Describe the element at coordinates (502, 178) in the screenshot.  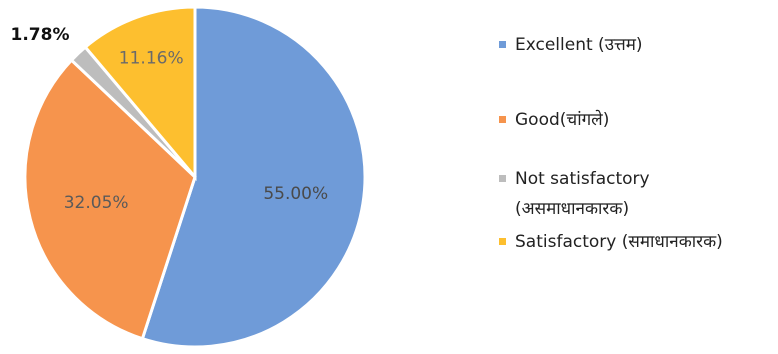
I see `legend-swatch-not-satisfactory` at that location.